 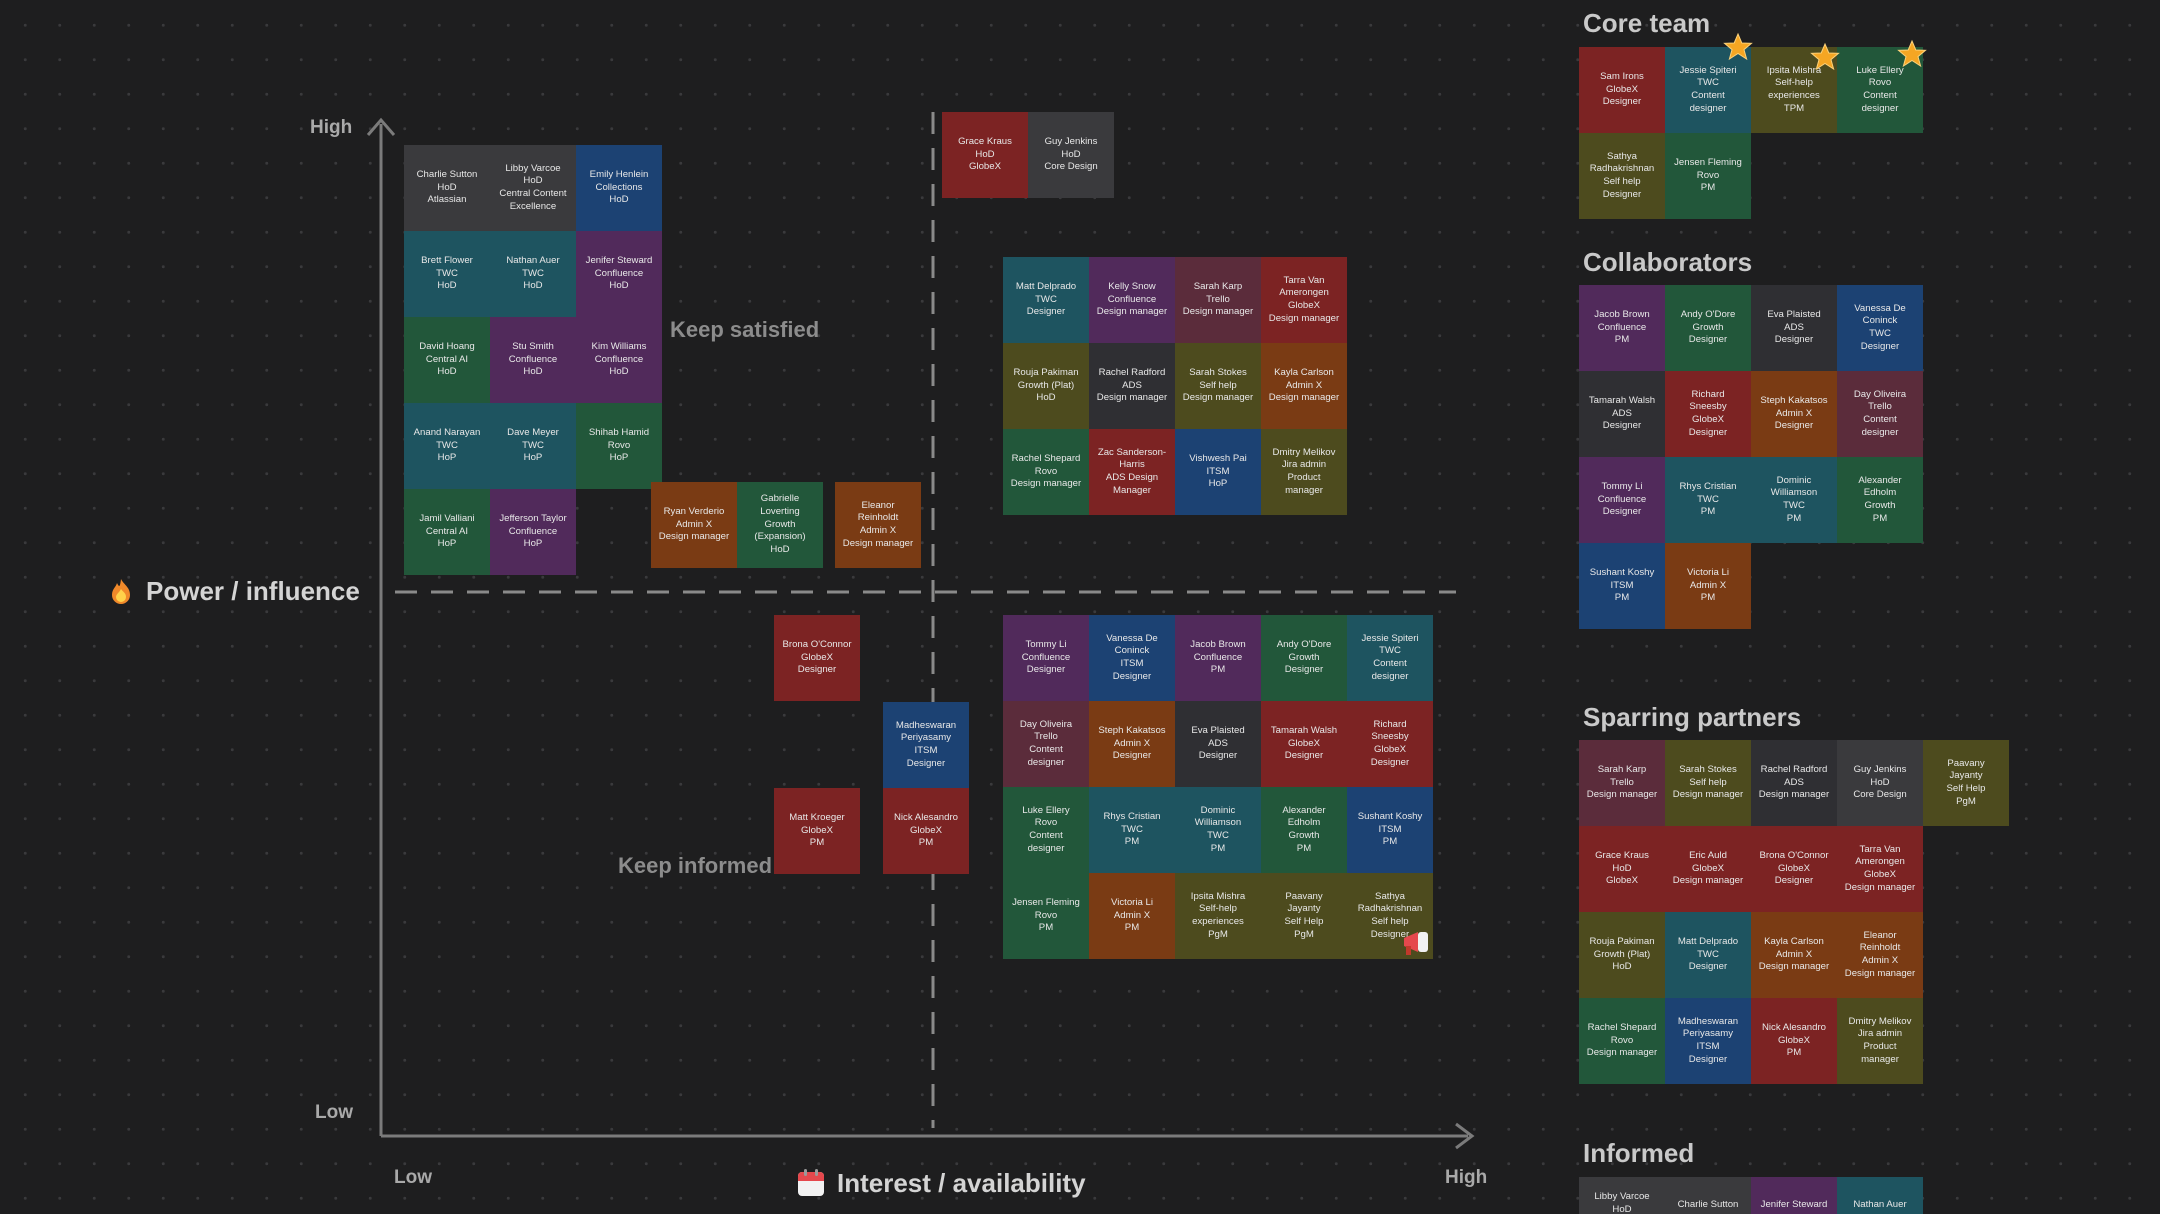 What do you see at coordinates (447, 360) in the screenshot?
I see `stakeholder-card: David Hoang Central AI HoD` at bounding box center [447, 360].